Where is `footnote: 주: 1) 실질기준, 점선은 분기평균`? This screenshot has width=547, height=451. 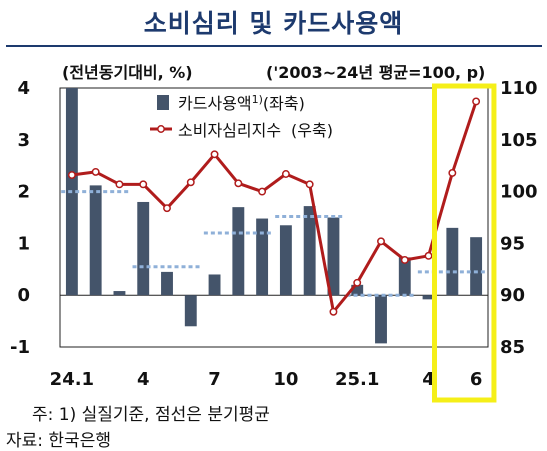
footnote: 주: 1) 실질기준, 점선은 분기평균 is located at coordinates (151, 415).